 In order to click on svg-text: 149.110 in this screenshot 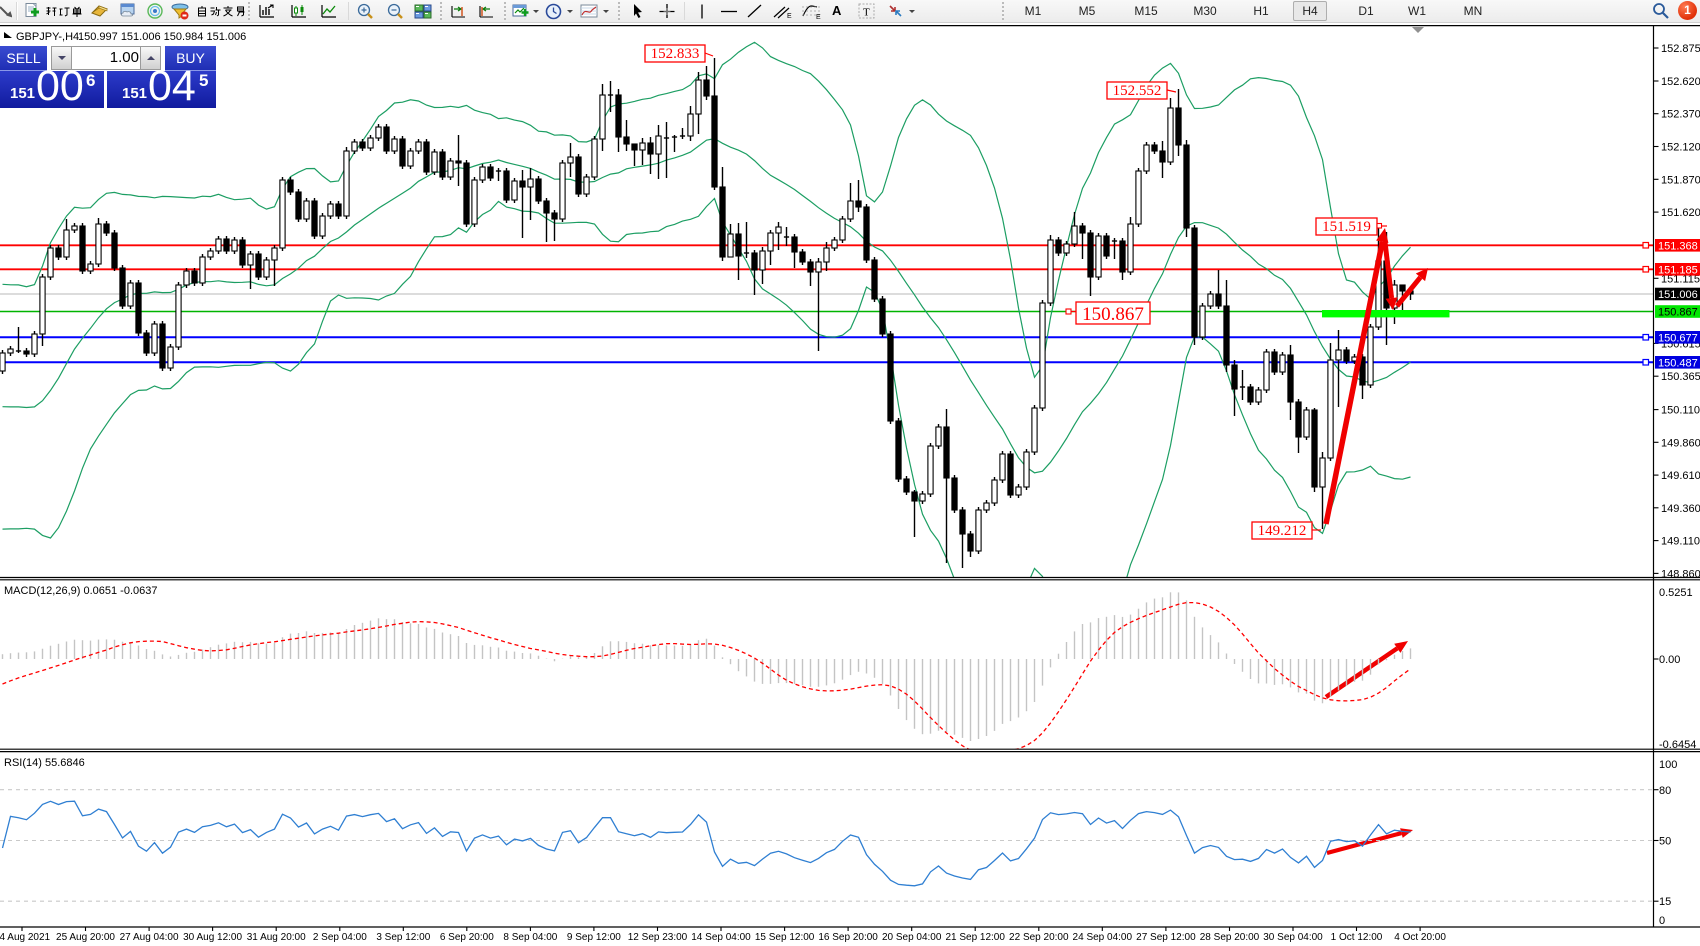, I will do `click(1680, 542)`.